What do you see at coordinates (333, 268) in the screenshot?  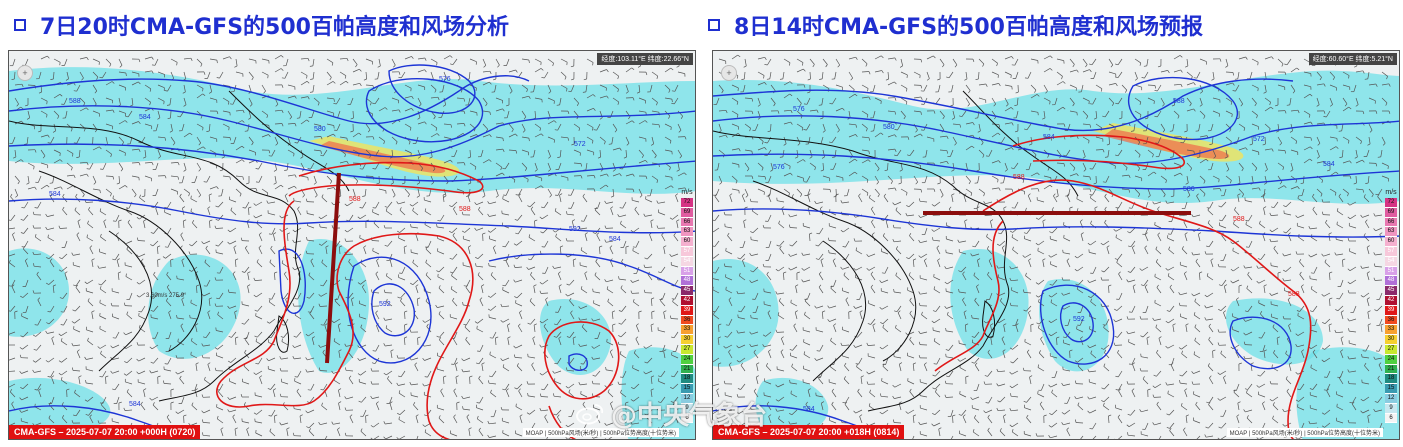 I see `trough-axis-line` at bounding box center [333, 268].